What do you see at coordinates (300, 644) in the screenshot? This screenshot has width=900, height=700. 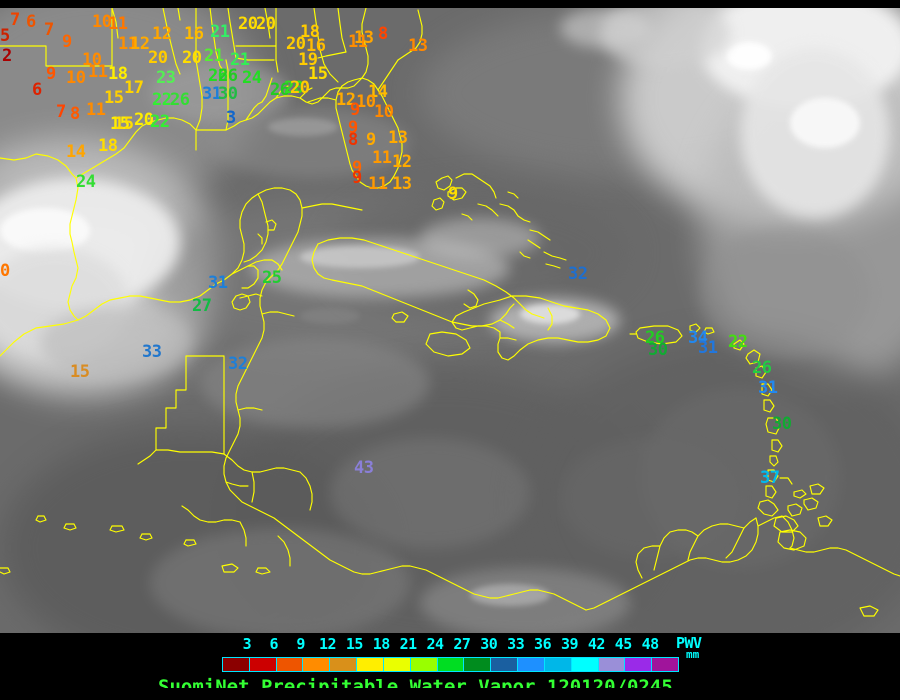 I see `colorbar-tick-9: 9` at bounding box center [300, 644].